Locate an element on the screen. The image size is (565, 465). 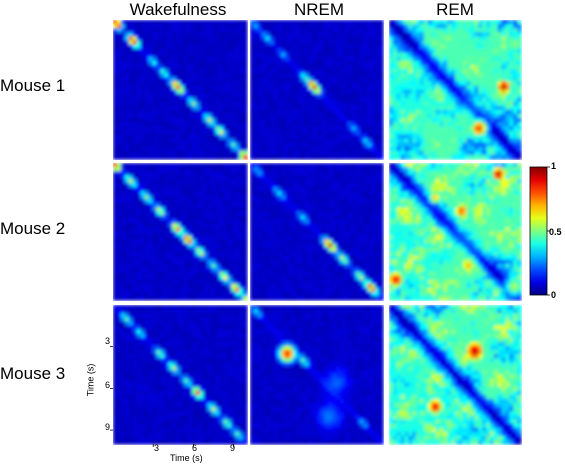
heatmap-mouse-1-nrem is located at coordinates (317, 90).